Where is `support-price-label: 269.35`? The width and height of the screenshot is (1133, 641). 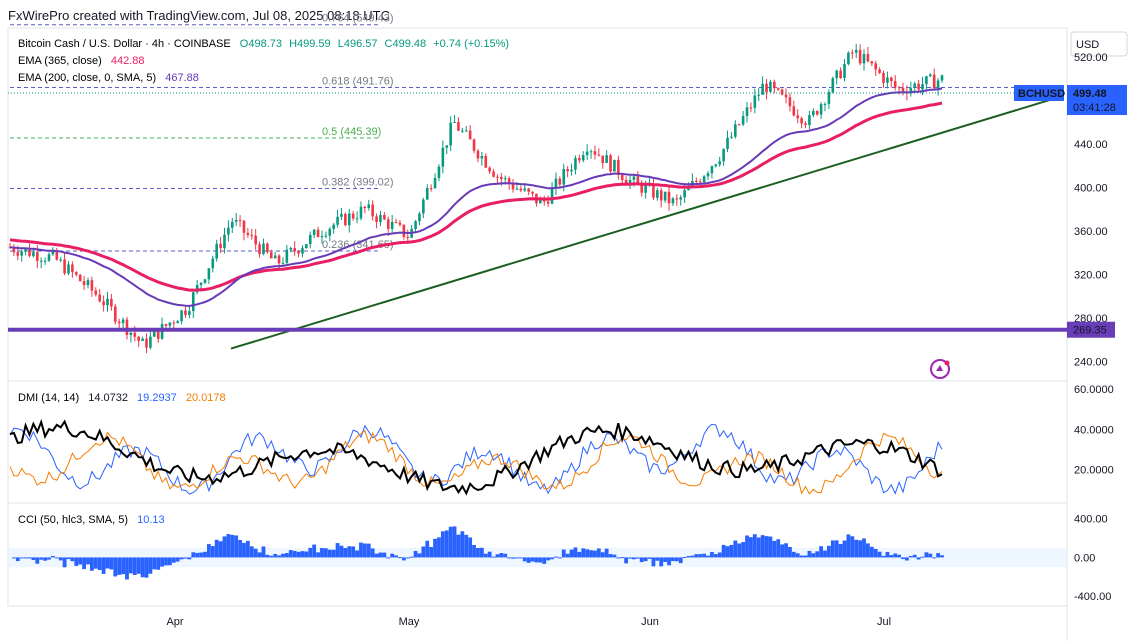
support-price-label: 269.35 is located at coordinates (1090, 331).